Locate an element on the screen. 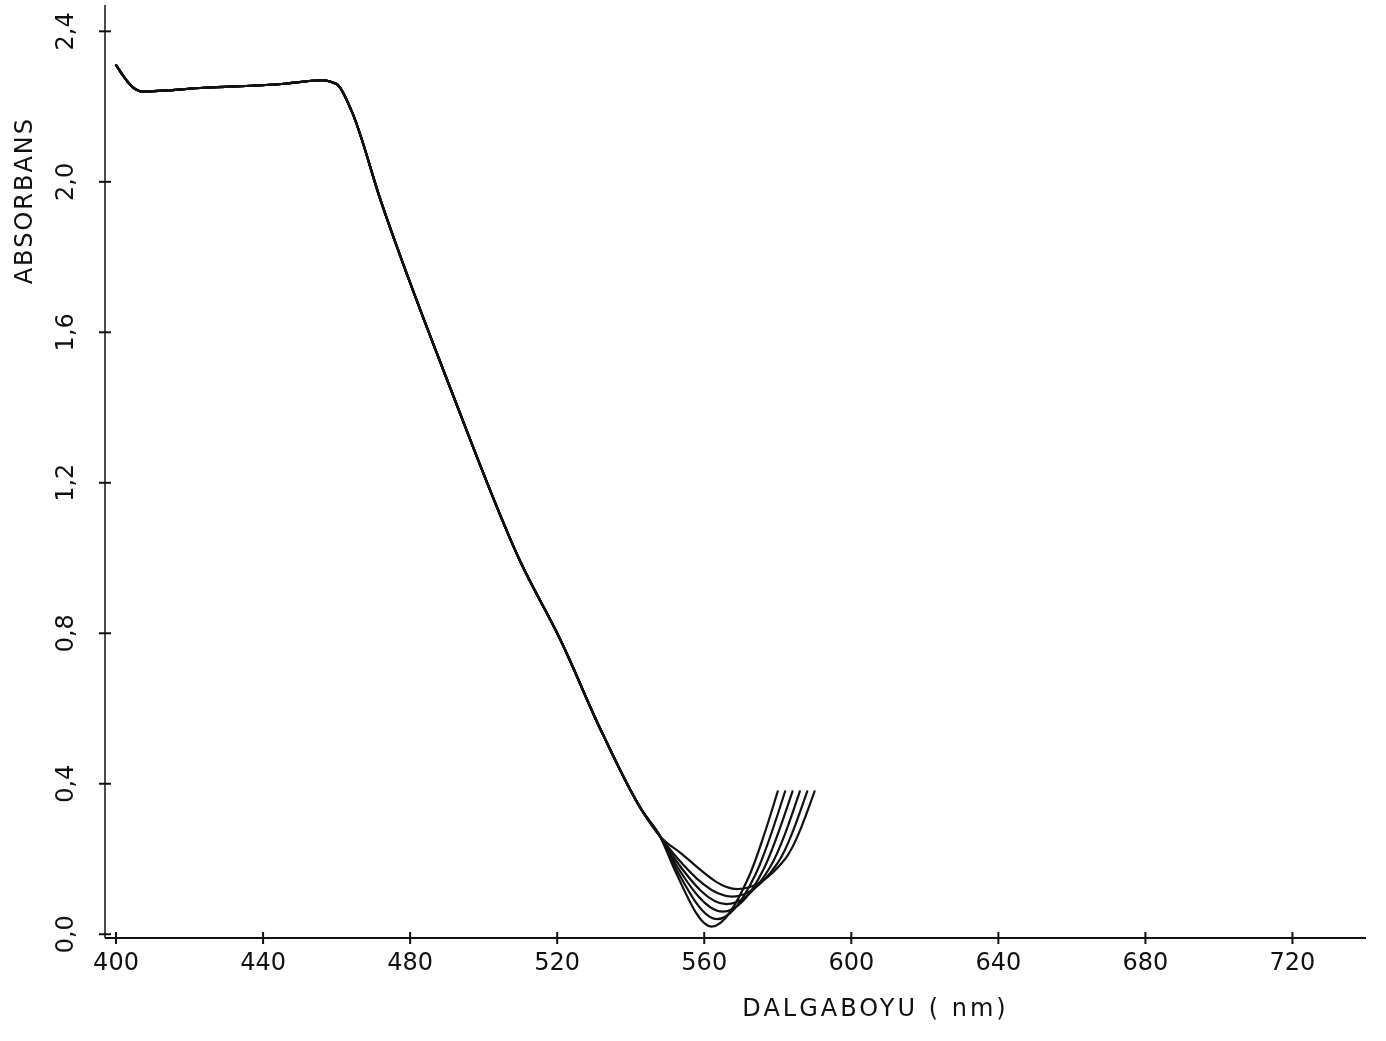  y-tick-label: 2,0 is located at coordinates (65, 181).